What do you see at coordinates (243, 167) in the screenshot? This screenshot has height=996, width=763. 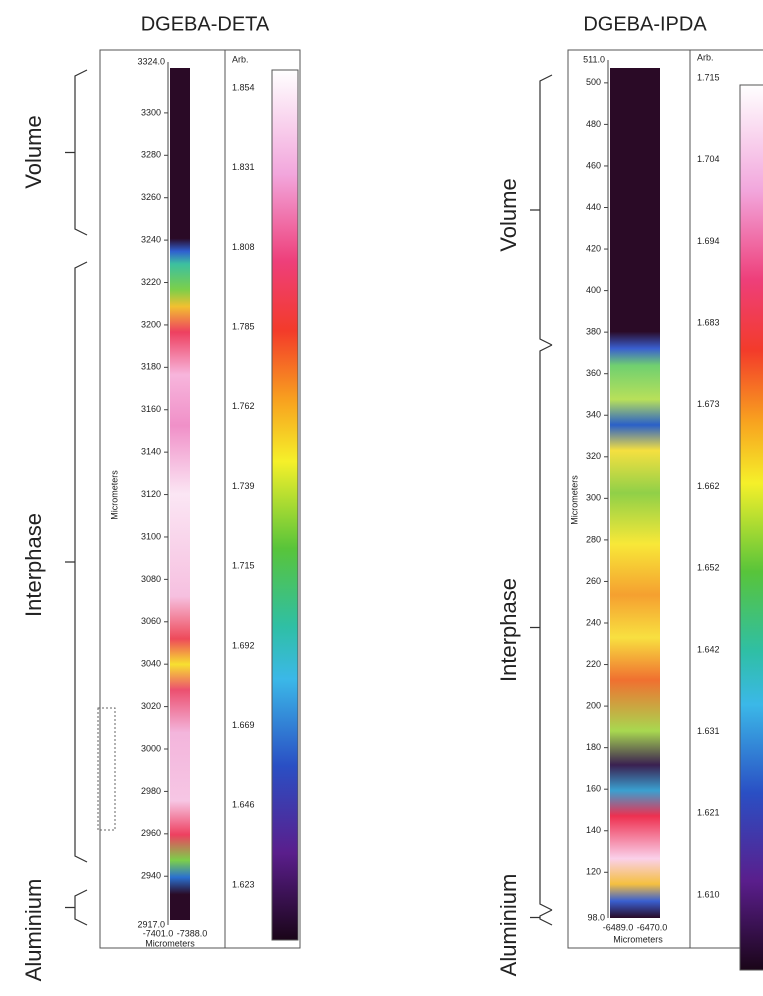 I see `colorbar-tick-label: 1.831` at bounding box center [243, 167].